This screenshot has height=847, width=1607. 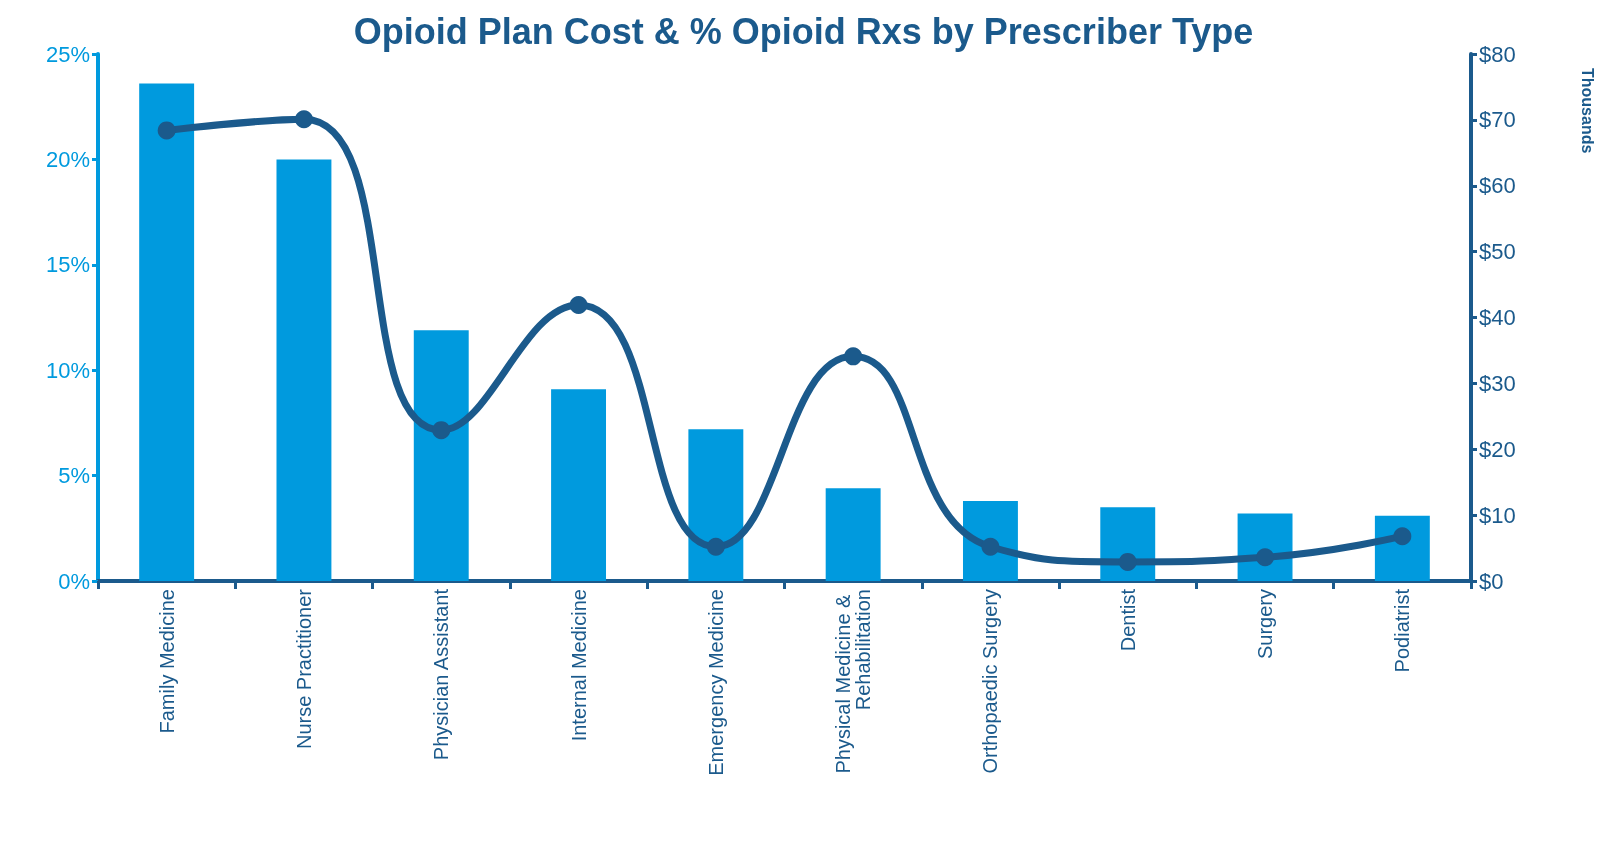 What do you see at coordinates (166, 661) in the screenshot?
I see `x-tick-label: Family Medicine` at bounding box center [166, 661].